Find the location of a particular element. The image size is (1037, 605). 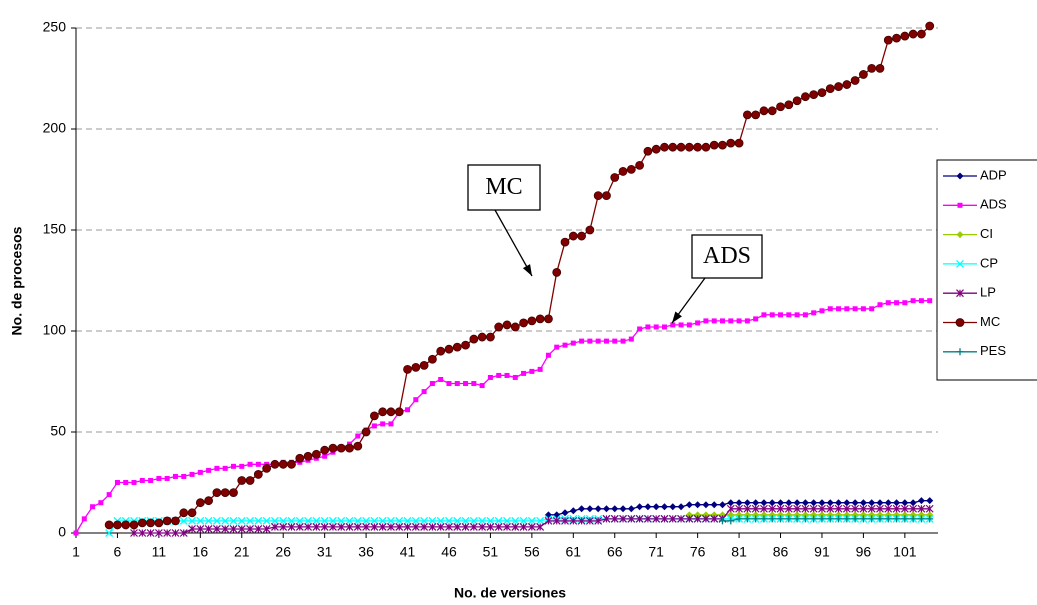

x-tick-label: 76 is located at coordinates (698, 552).